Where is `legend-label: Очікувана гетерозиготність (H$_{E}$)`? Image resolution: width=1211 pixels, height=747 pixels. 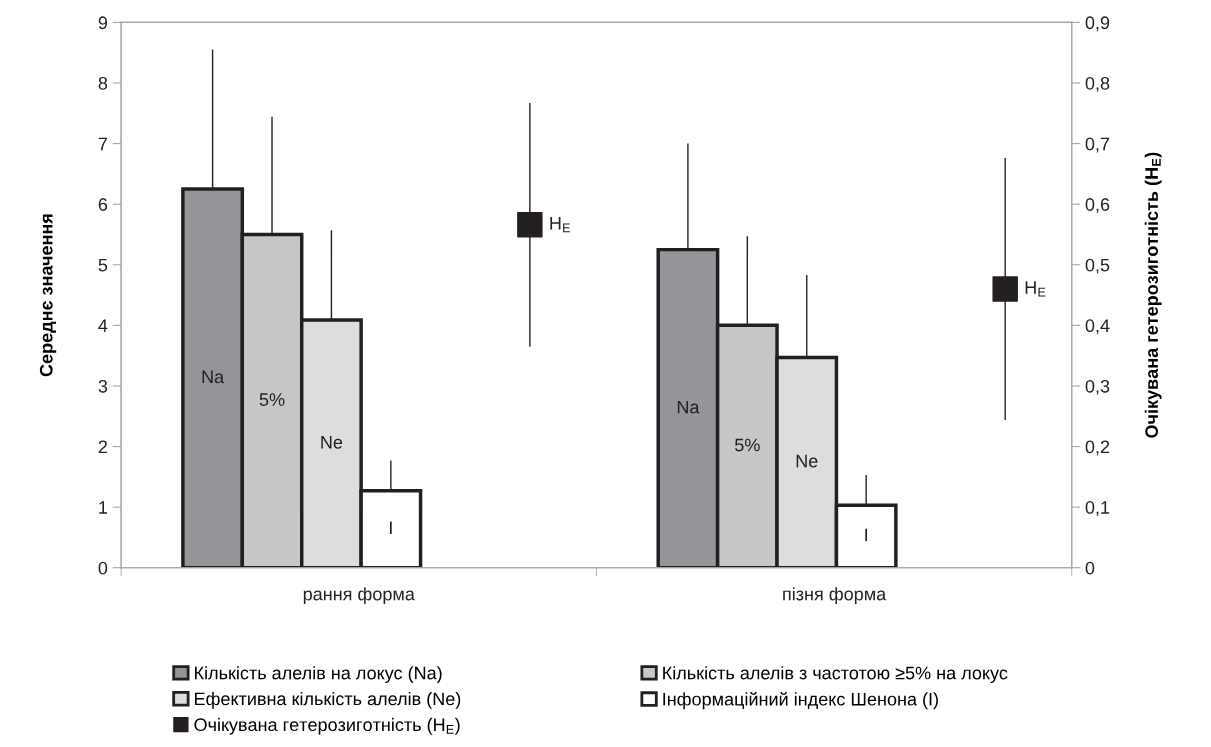
legend-label: Очікувана гетерозиготність (H$_{E}$) is located at coordinates (327, 726).